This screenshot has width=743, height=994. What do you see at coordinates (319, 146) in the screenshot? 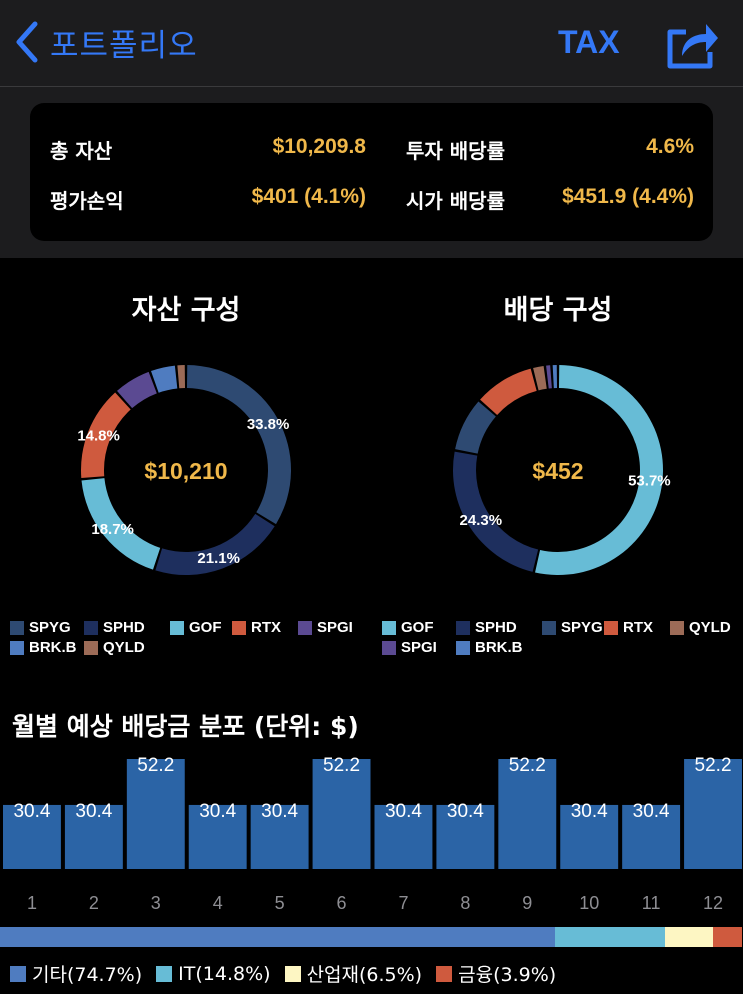
I see `total-assets-value: $10,209.8` at bounding box center [319, 146].